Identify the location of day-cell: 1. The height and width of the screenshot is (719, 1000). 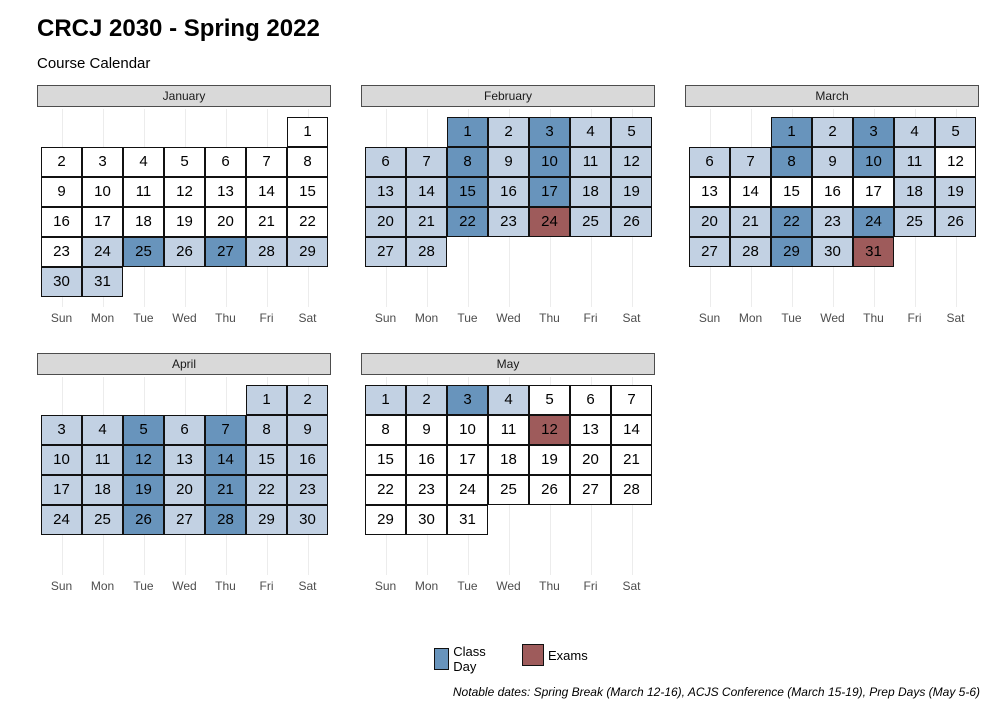
(385, 400).